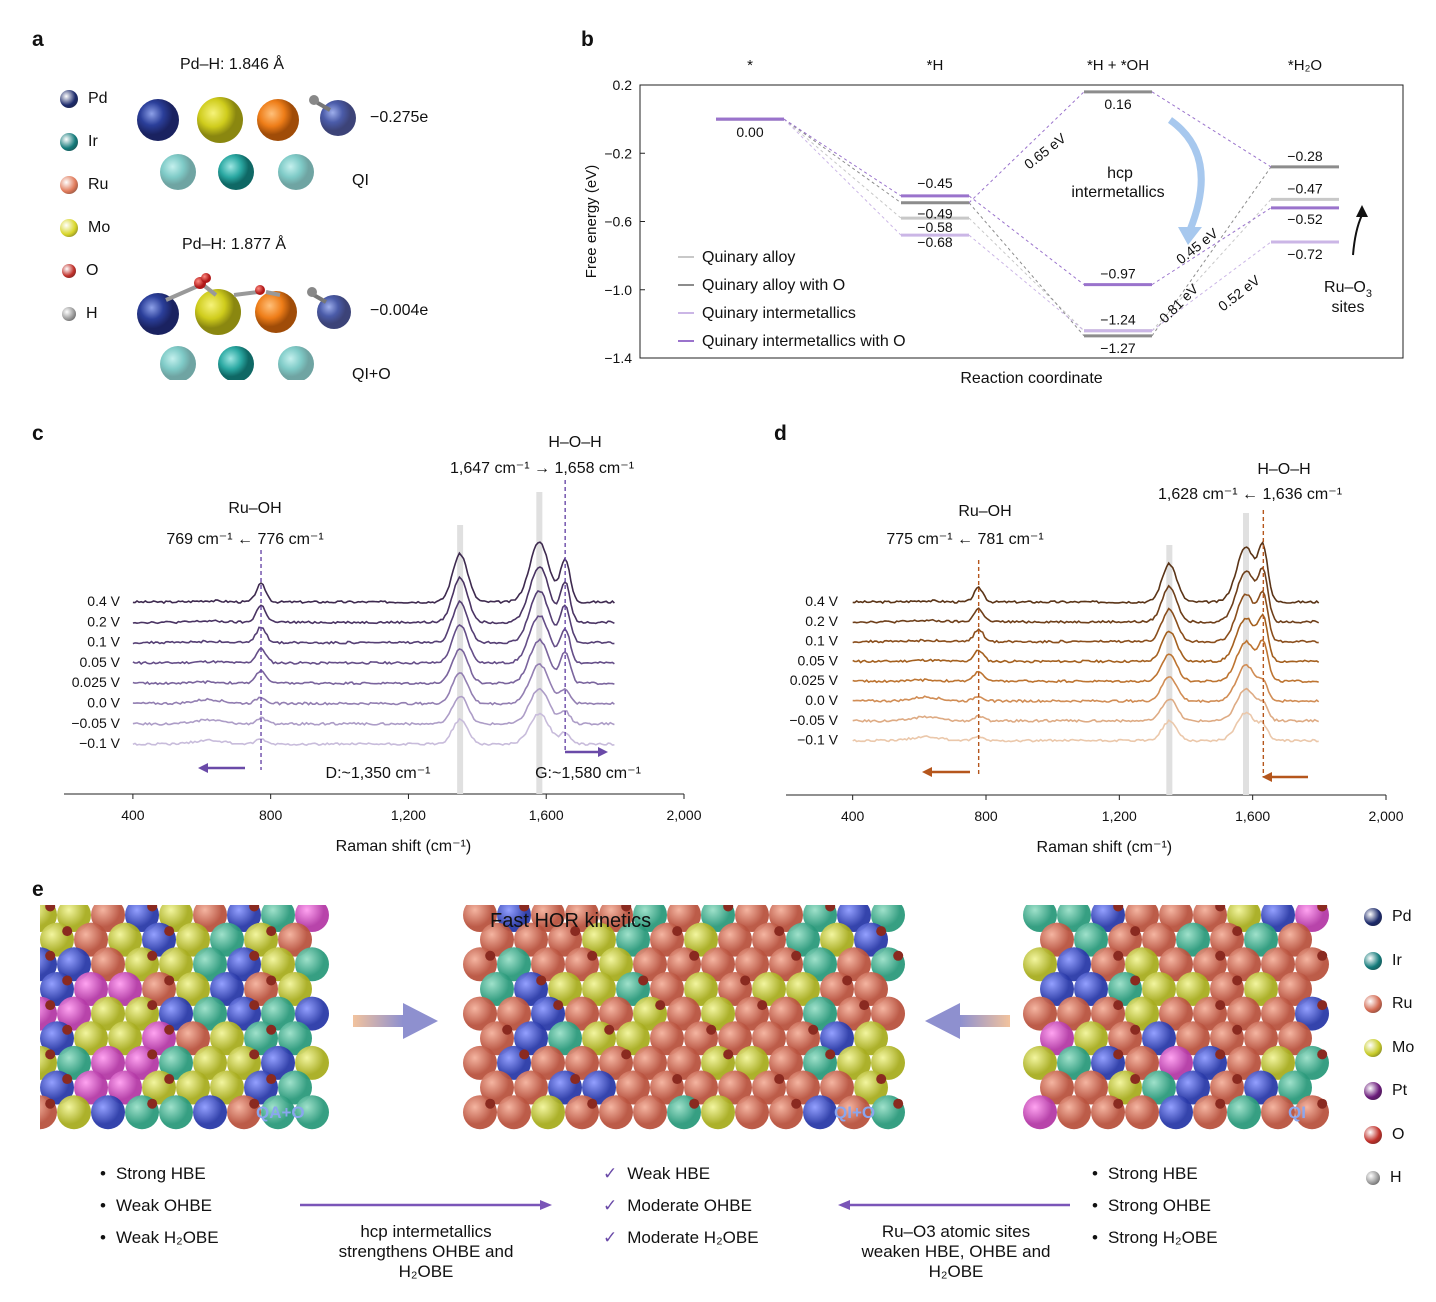 The width and height of the screenshot is (1436, 1302). Describe the element at coordinates (779, 313) in the screenshot. I see `b-legend-label: Quinary intermetallics` at that location.